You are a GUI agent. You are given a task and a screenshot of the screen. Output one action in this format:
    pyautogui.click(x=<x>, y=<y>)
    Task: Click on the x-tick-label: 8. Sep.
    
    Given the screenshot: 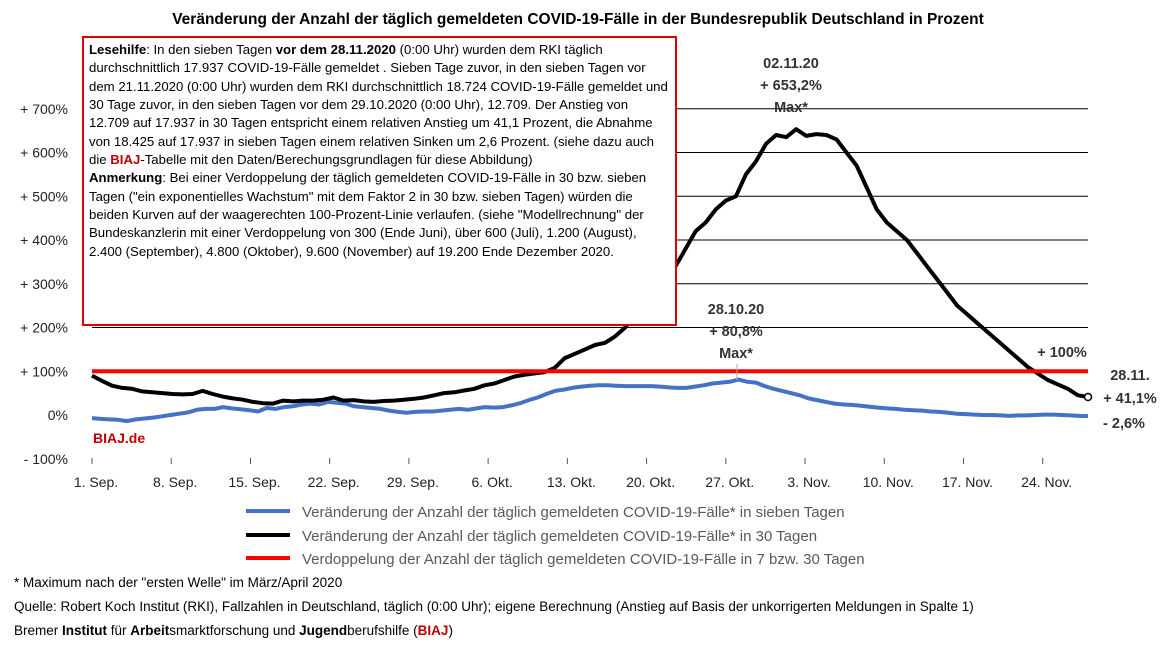 What is the action you would take?
    pyautogui.click(x=175, y=482)
    